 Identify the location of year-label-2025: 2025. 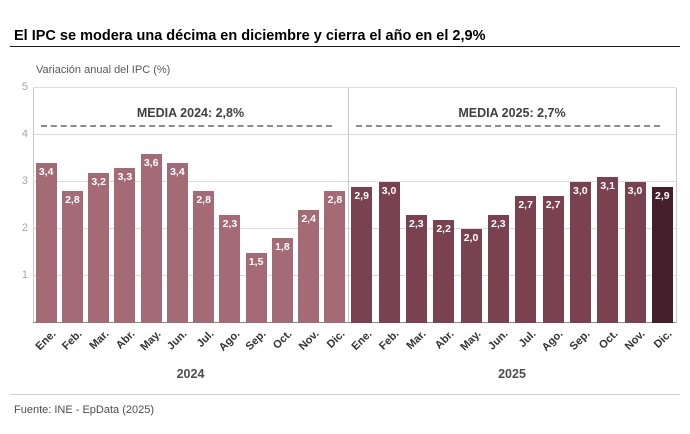
(512, 374).